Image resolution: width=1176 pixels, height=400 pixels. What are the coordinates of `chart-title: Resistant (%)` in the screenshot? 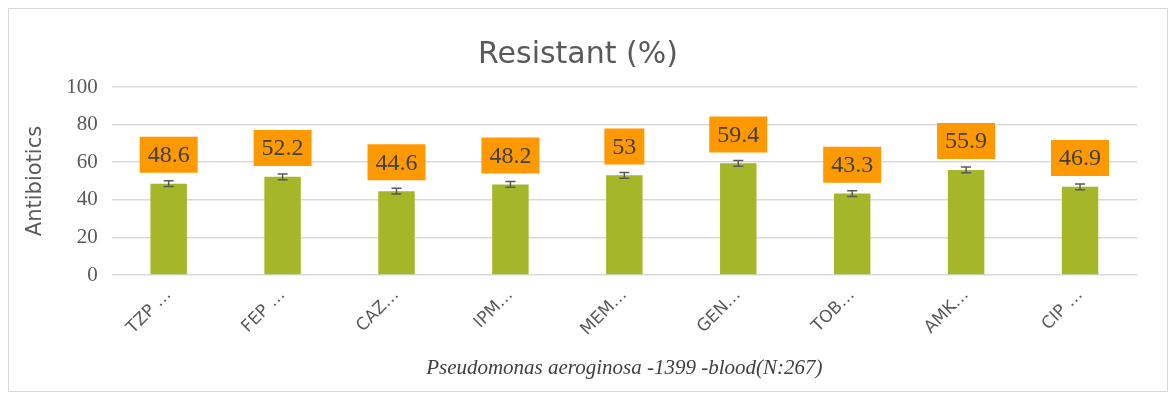 It's located at (578, 52).